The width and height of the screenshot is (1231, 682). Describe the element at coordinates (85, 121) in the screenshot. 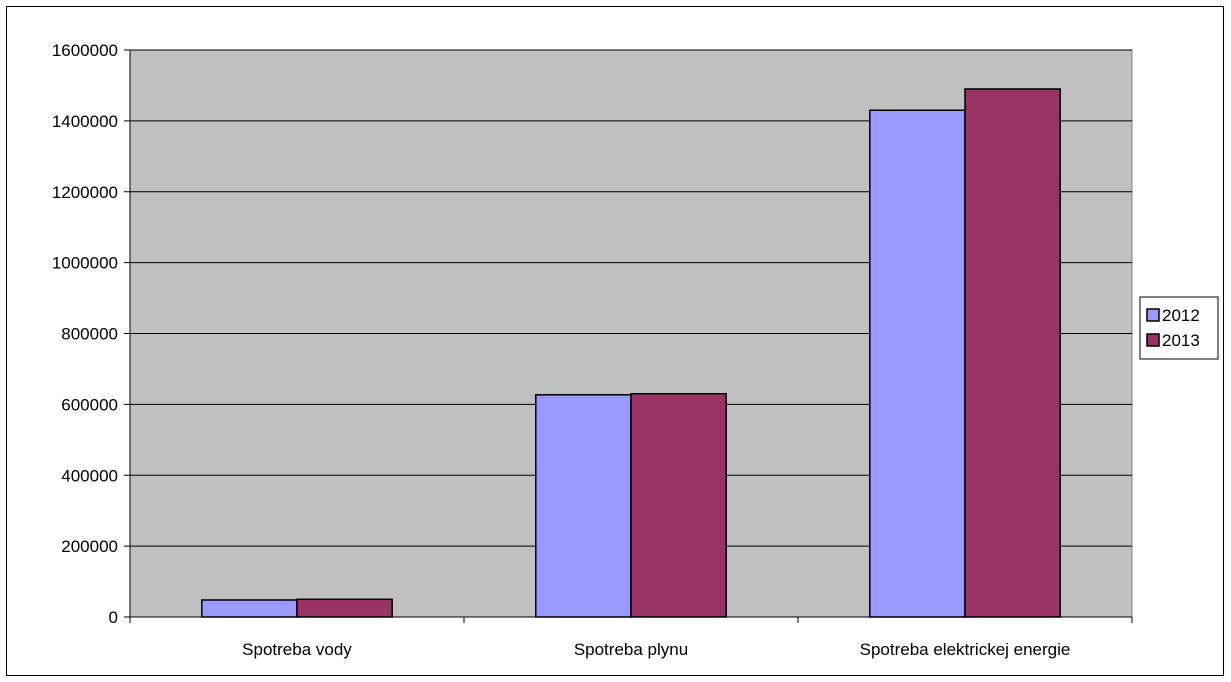

I see `y-tick-label: 1400000` at that location.